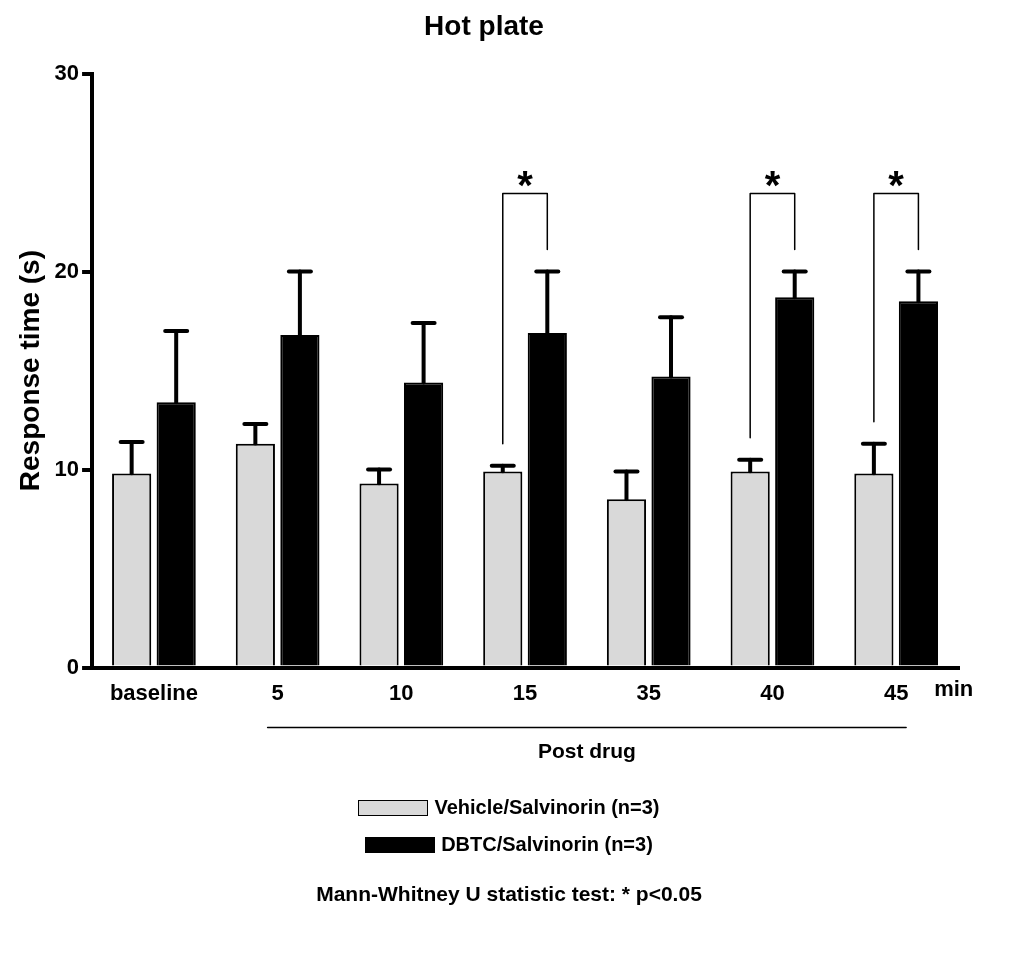  Describe the element at coordinates (547, 807) in the screenshot. I see `legend-label: Vehicle/Salvinorin (n=3)` at that location.